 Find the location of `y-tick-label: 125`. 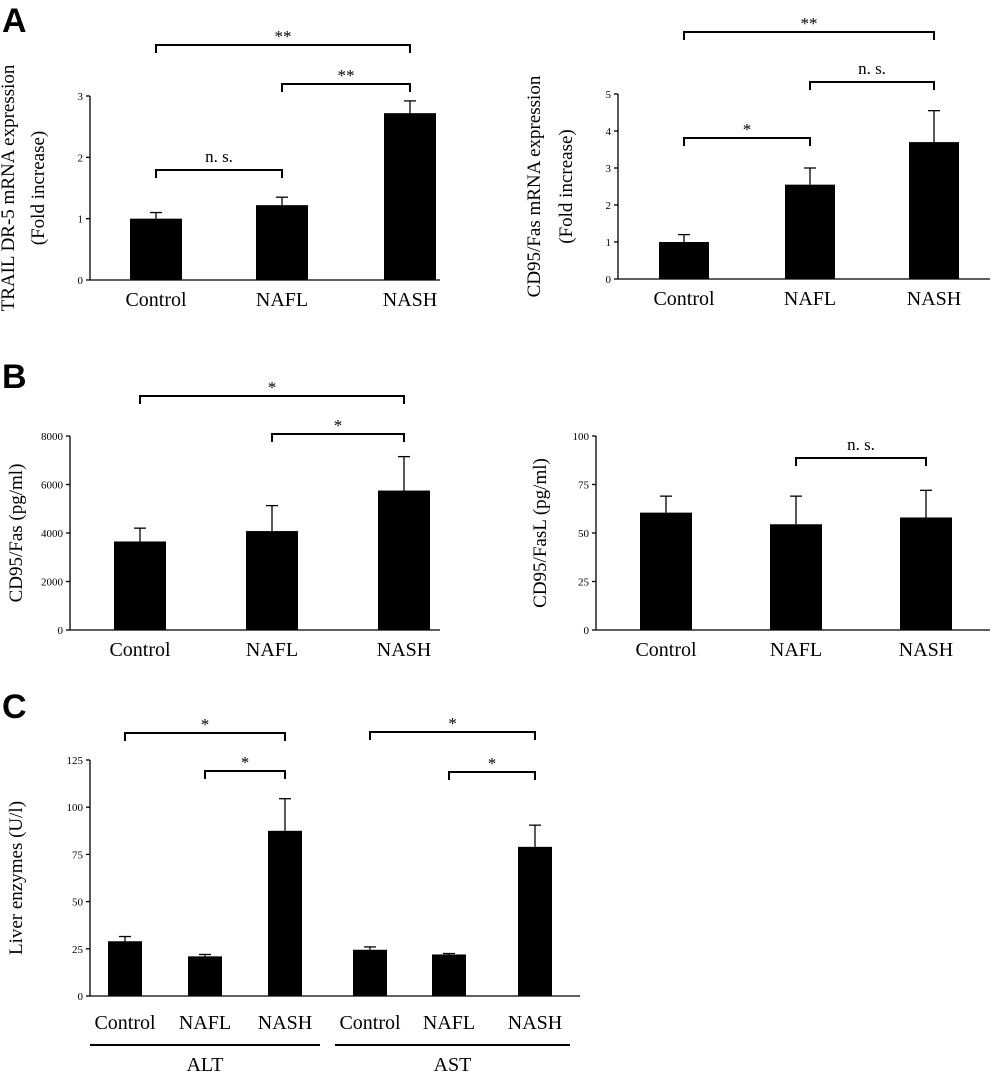

y-tick-label: 125 is located at coordinates (75, 761).